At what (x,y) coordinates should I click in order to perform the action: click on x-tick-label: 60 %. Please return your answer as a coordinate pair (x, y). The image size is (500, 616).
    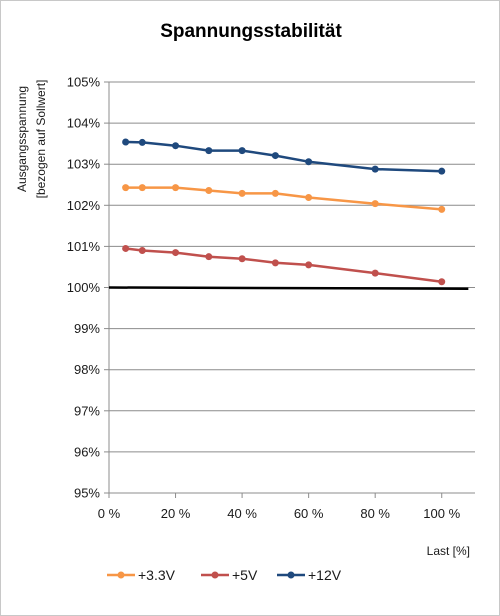
    Looking at the image, I should click on (309, 513).